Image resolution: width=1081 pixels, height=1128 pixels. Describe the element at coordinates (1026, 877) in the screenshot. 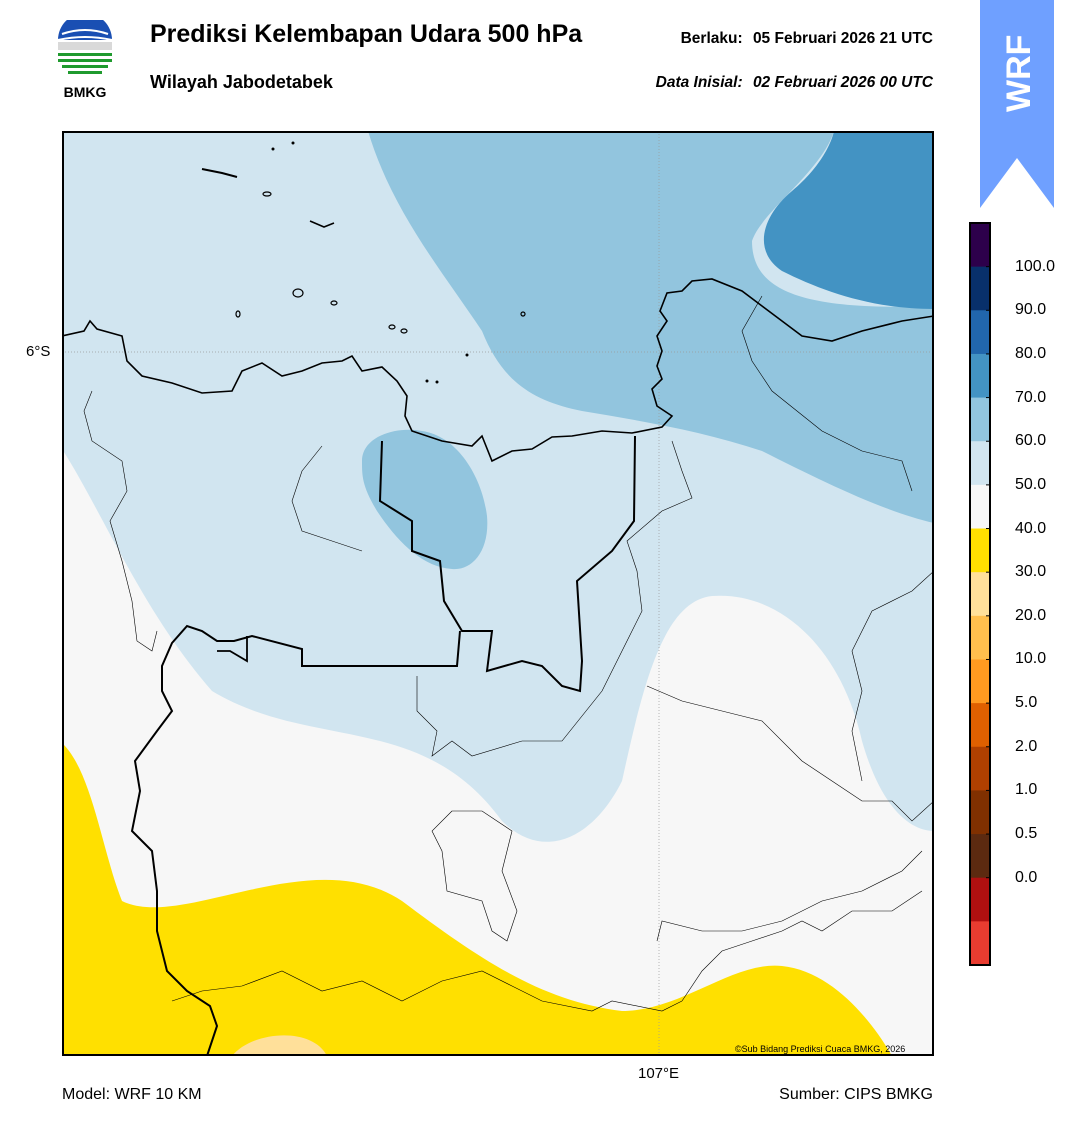

I see `colorbar-tick-label: 0.0` at that location.